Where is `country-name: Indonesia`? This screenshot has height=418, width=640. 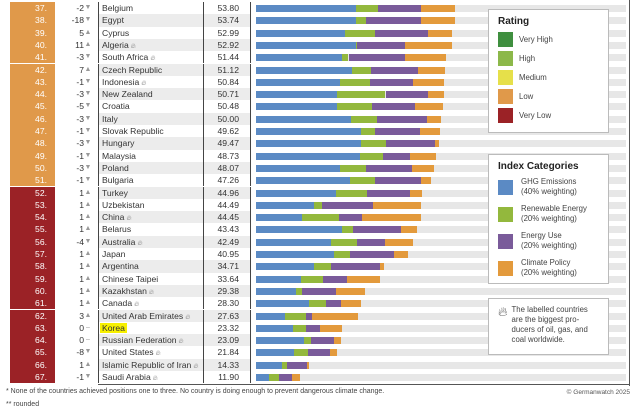 country-name: Indonesia is located at coordinates (121, 81).